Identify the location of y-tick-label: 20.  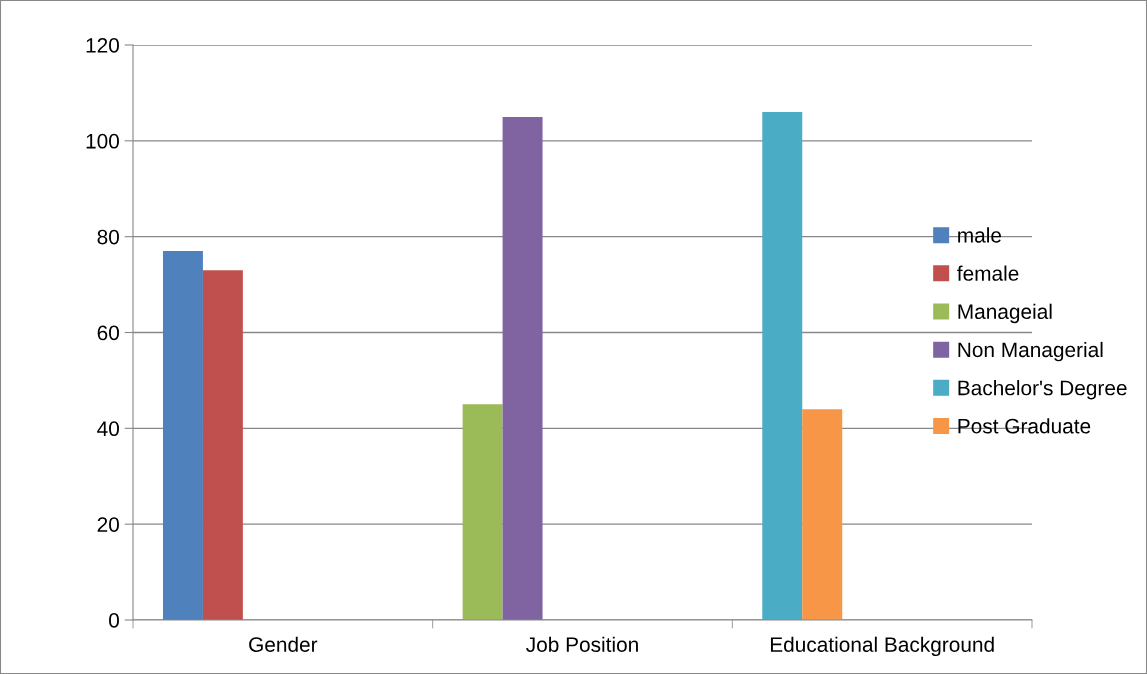
(108, 524).